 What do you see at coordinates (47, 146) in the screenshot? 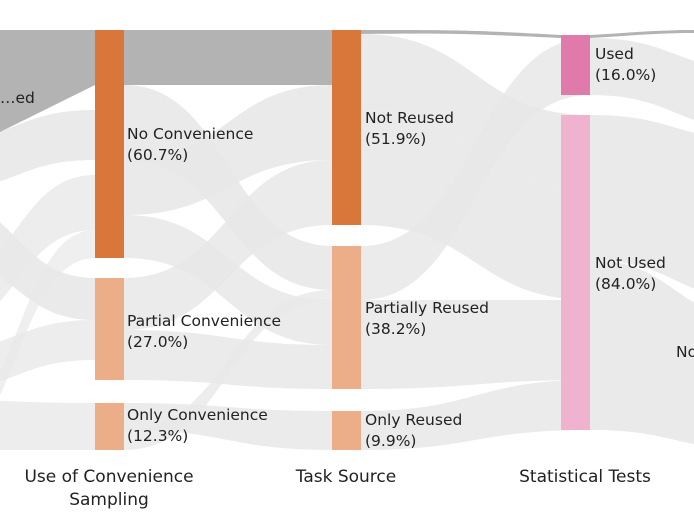
I see `flow-s0-conv-a` at bounding box center [47, 146].